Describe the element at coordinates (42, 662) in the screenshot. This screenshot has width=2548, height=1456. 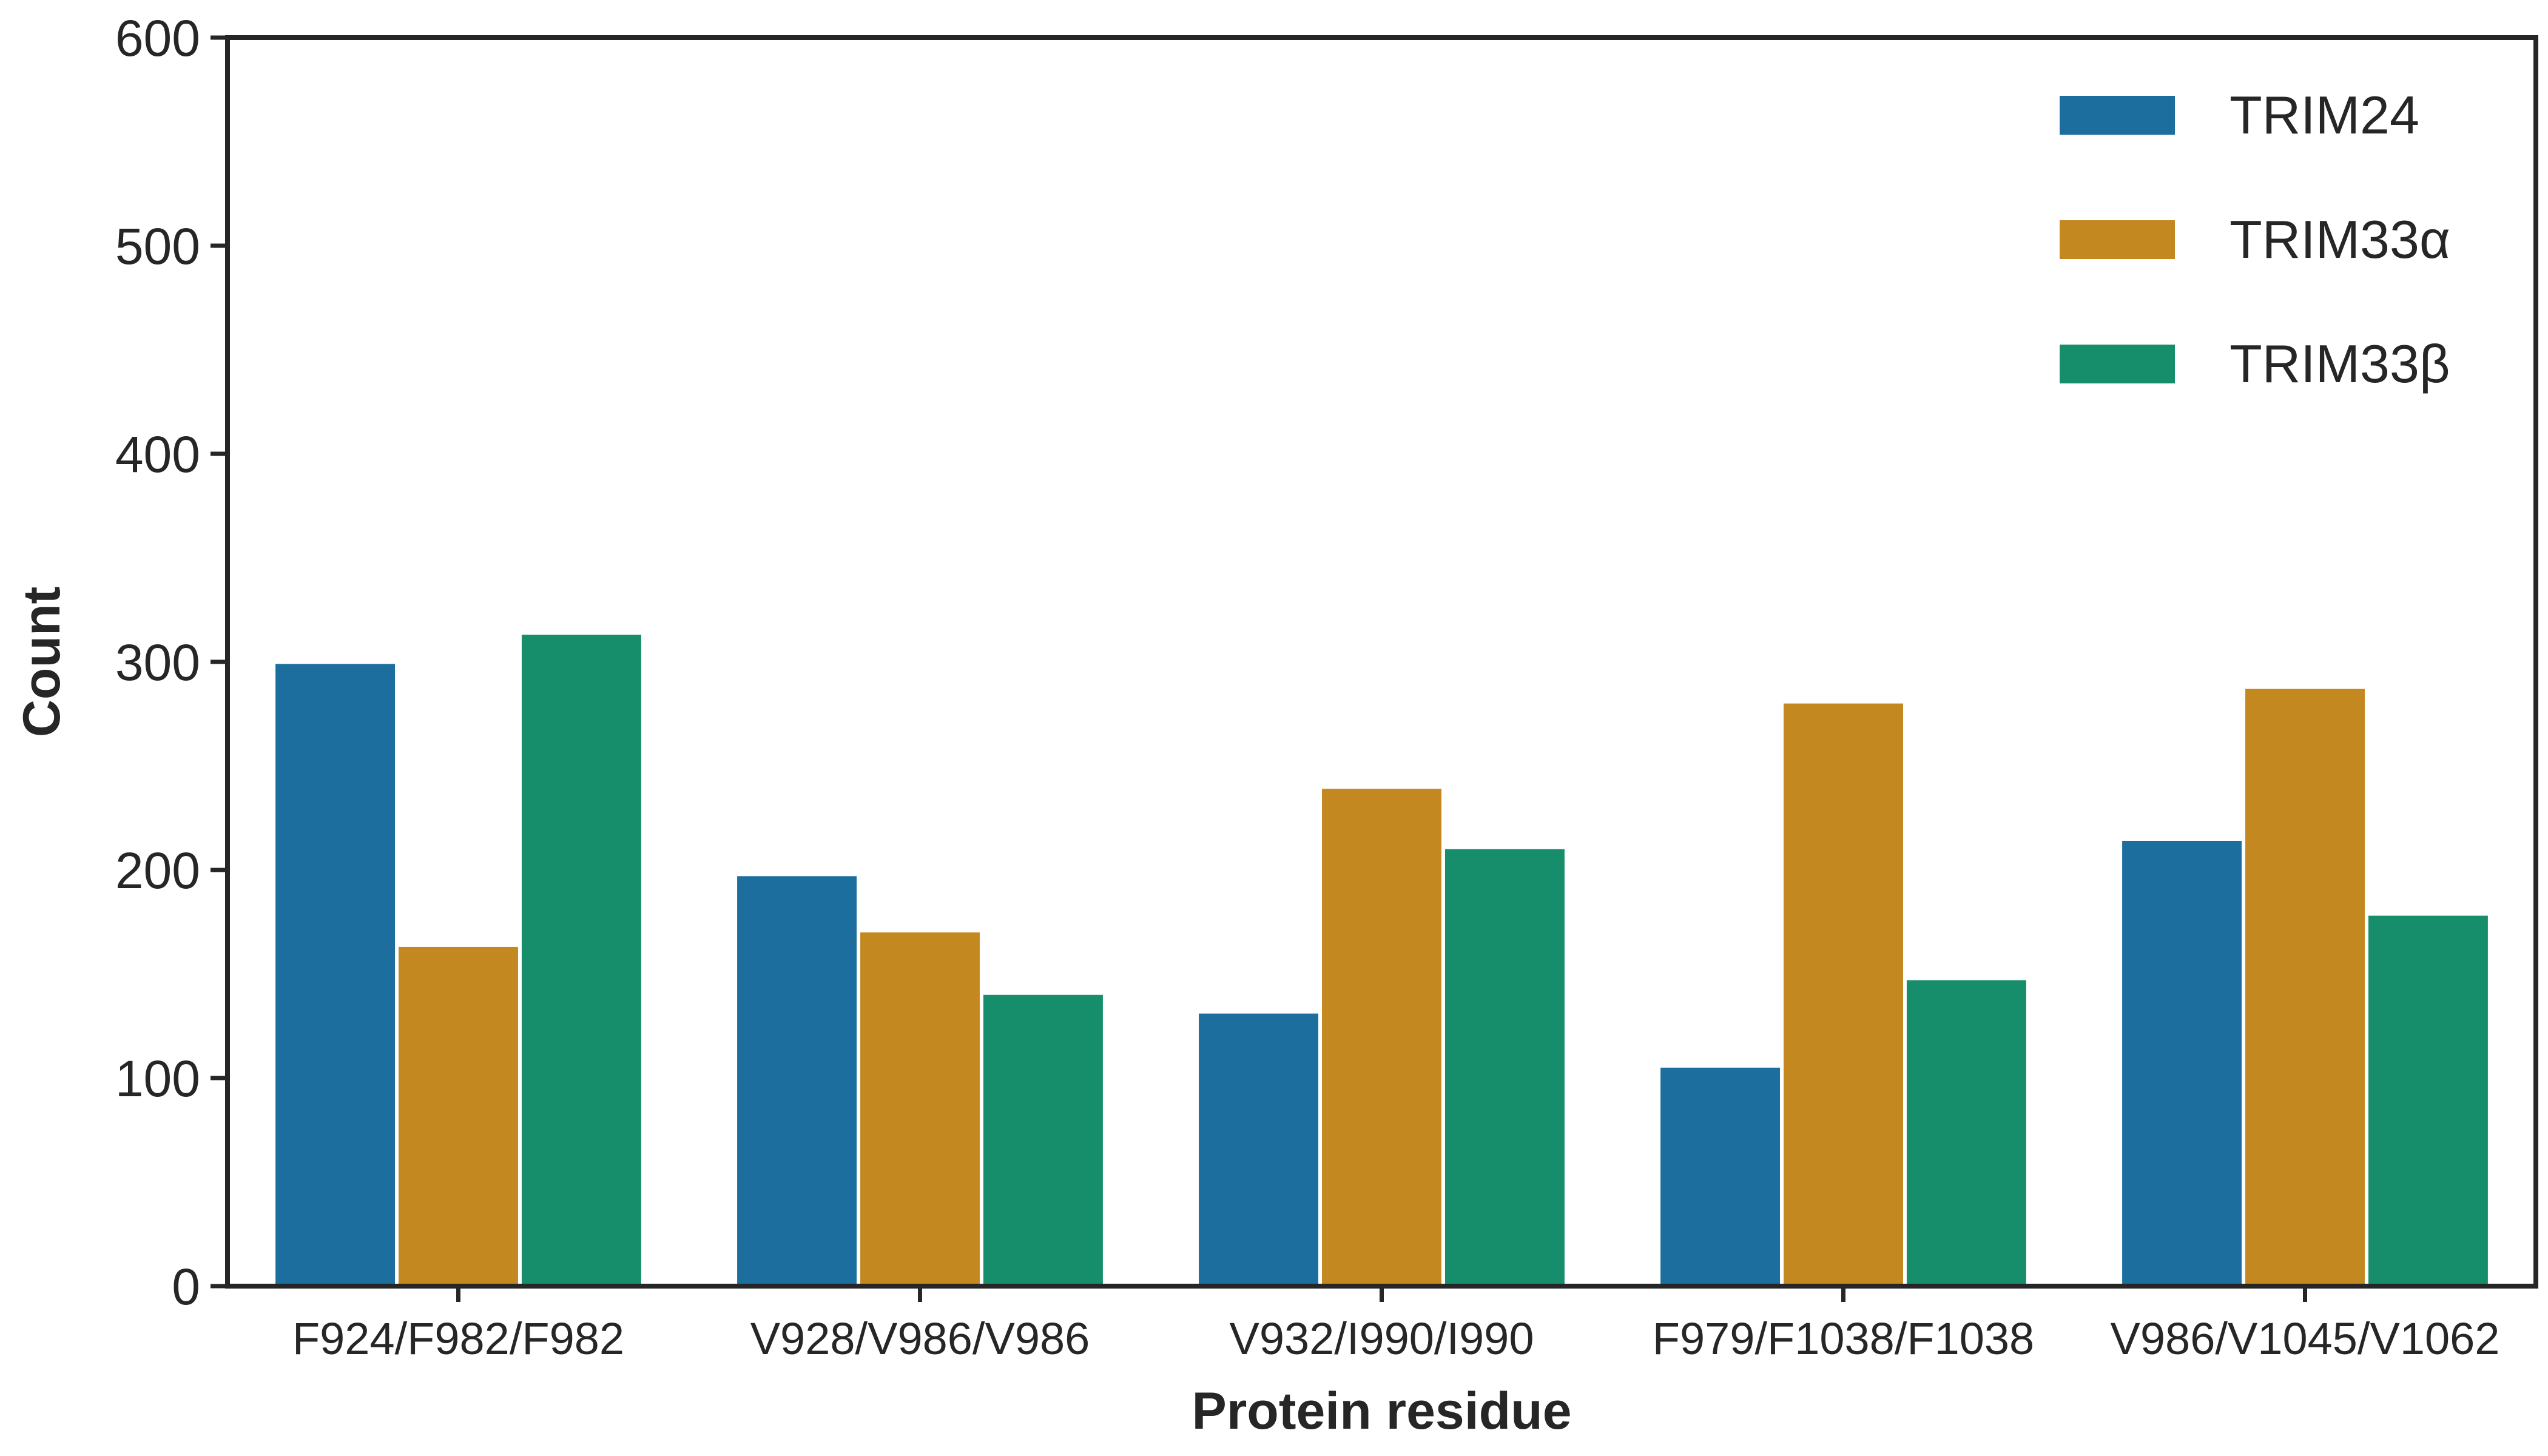
I see `y-axis-title: Count` at that location.